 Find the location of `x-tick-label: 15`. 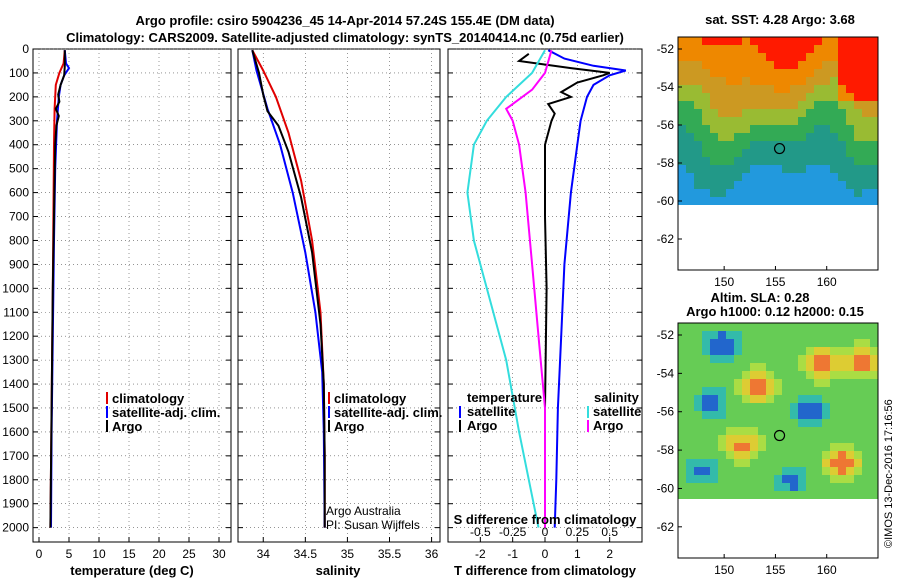

x-tick-label: 15 is located at coordinates (129, 554).